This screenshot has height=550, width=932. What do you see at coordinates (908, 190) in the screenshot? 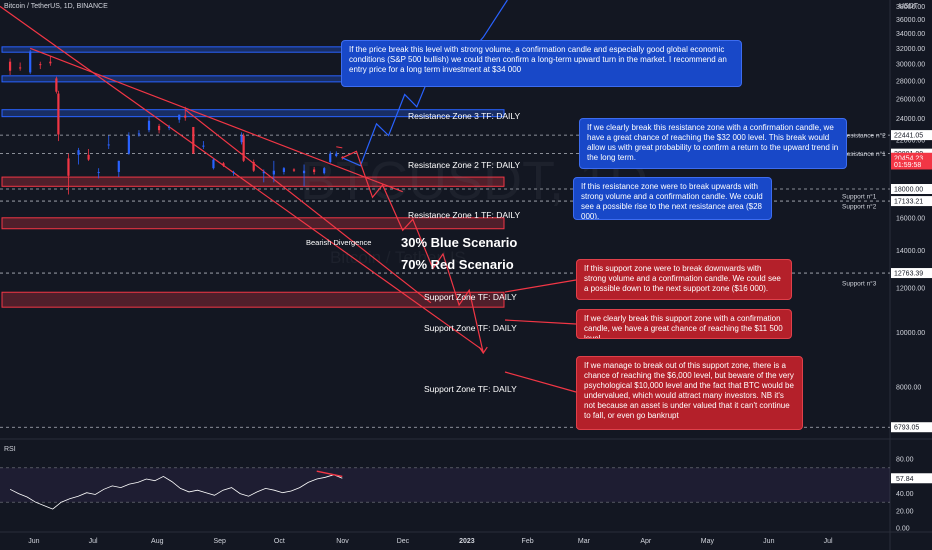
I see `price-tag-4: 18000.00` at bounding box center [908, 190].